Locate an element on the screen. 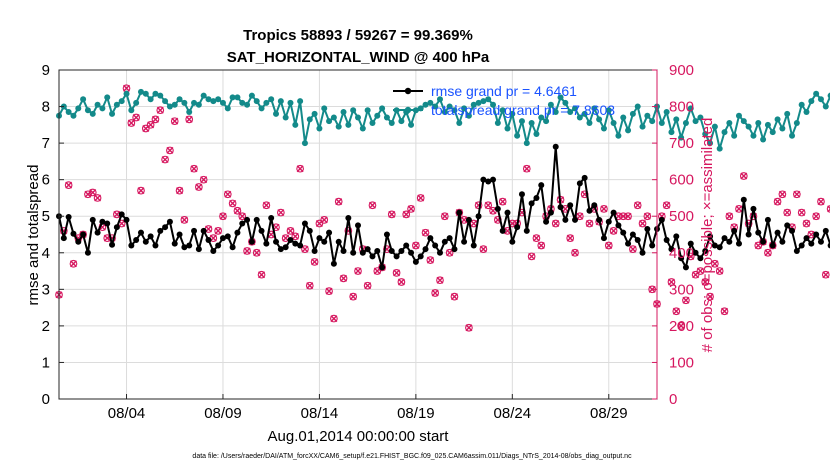  y-left-tick-label: 0 is located at coordinates (46, 399).